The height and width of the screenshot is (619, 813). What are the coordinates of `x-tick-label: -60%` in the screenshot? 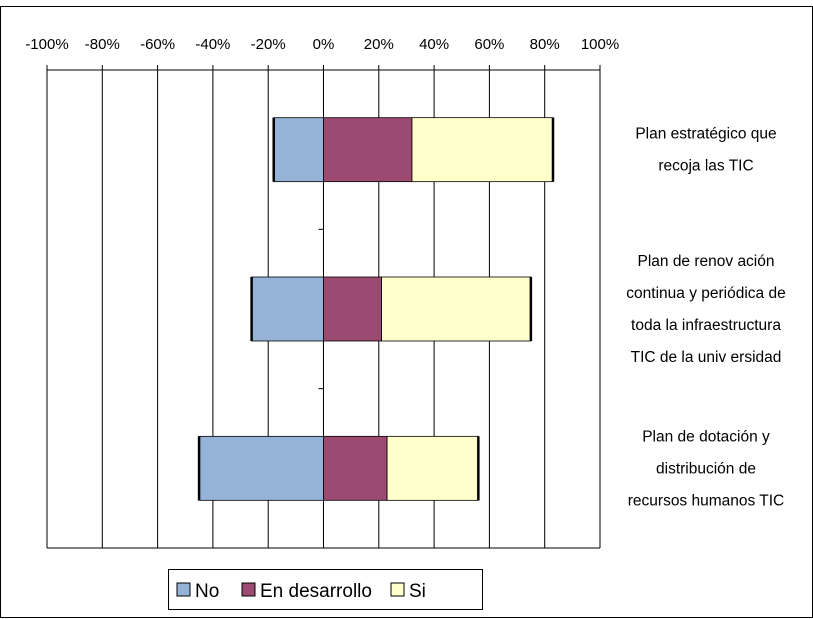 It's located at (157, 44).